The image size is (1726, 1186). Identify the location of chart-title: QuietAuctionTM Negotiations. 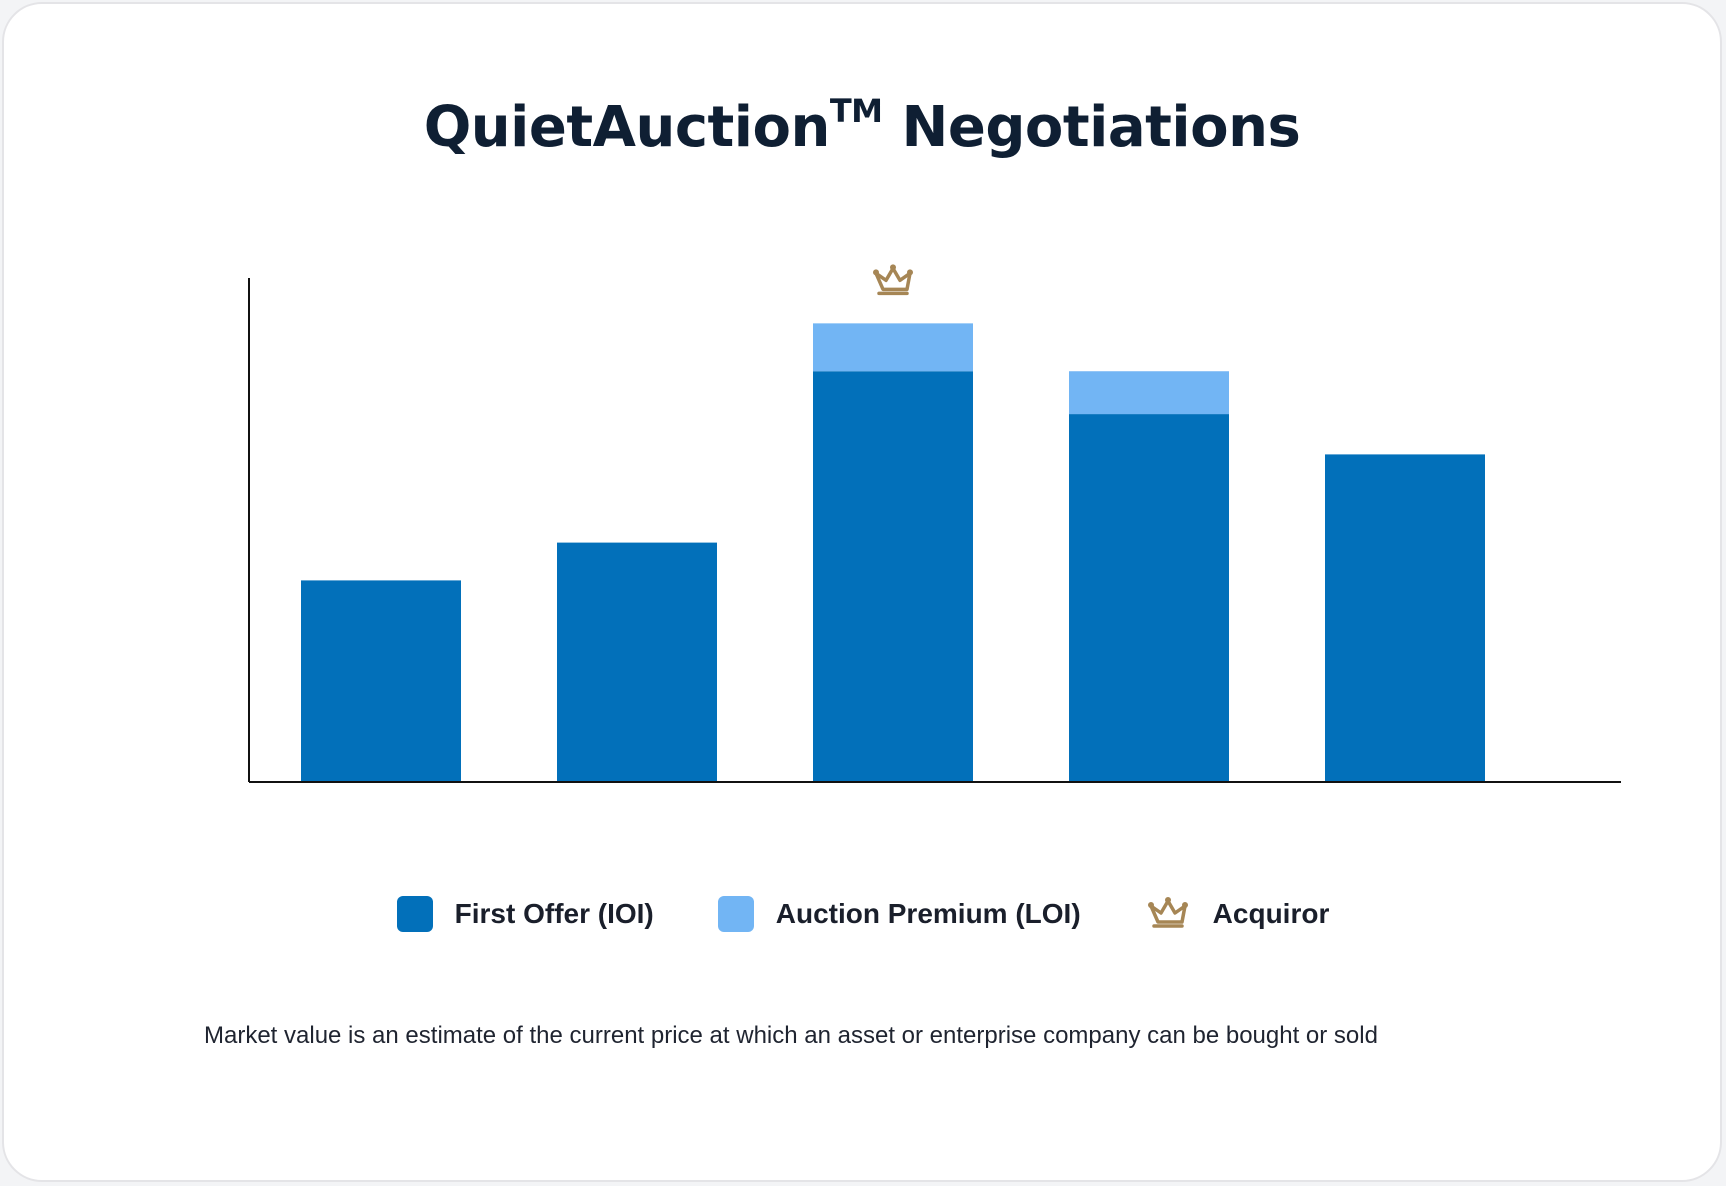
(862, 126).